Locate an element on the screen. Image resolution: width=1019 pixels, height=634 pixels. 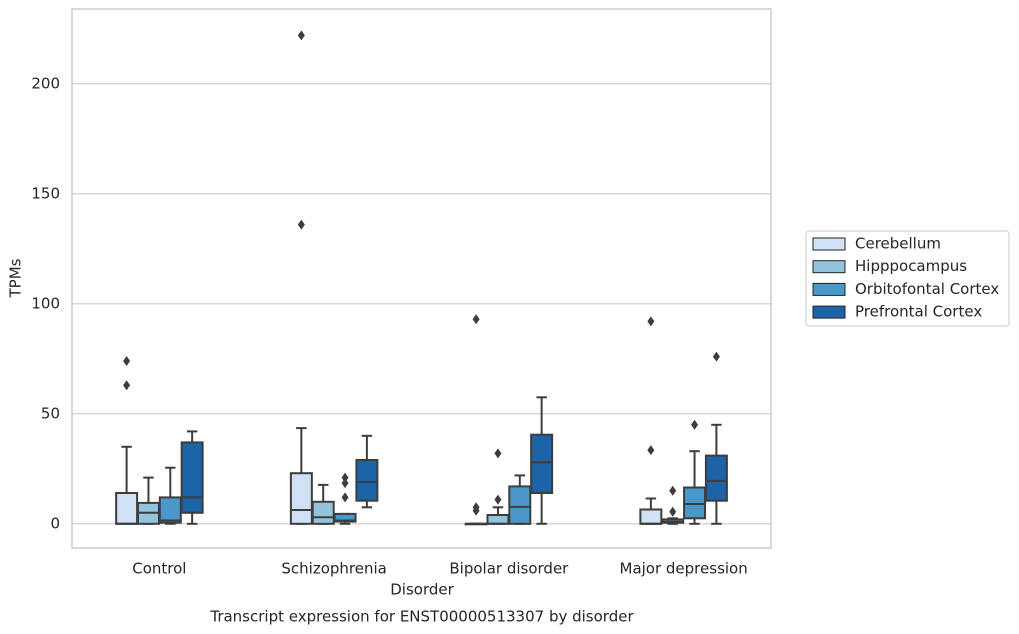
legend-frame is located at coordinates (907, 278).